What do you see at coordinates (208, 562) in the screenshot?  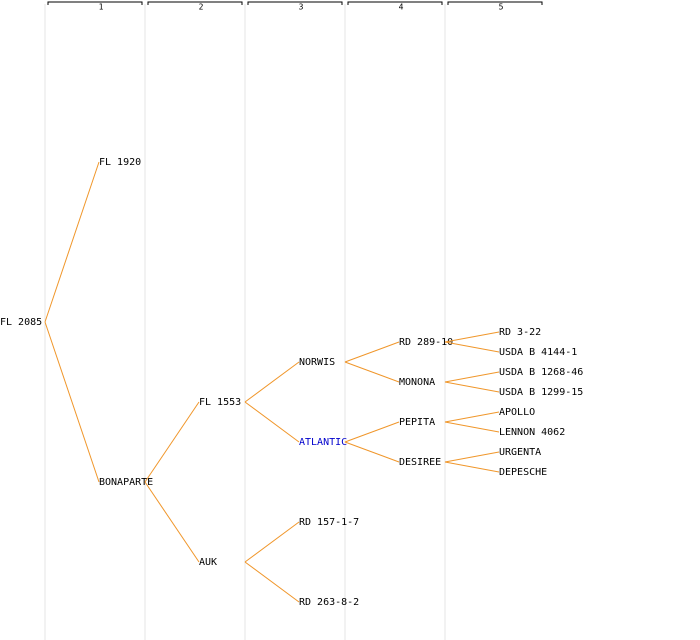 I see `node-label: AUK` at bounding box center [208, 562].